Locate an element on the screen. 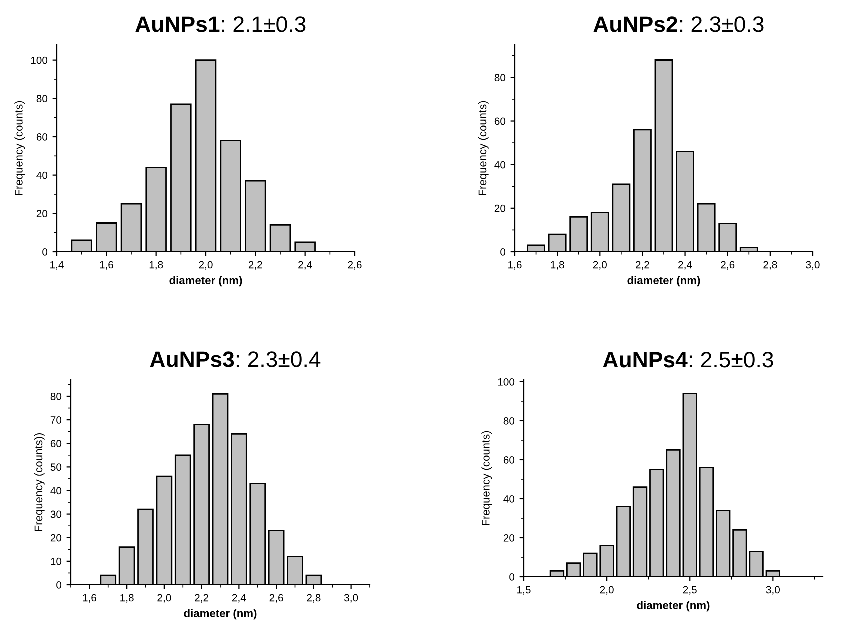 Image resolution: width=841 pixels, height=626 pixels. y-axis-title: Frequency (counts)) is located at coordinates (39, 482).